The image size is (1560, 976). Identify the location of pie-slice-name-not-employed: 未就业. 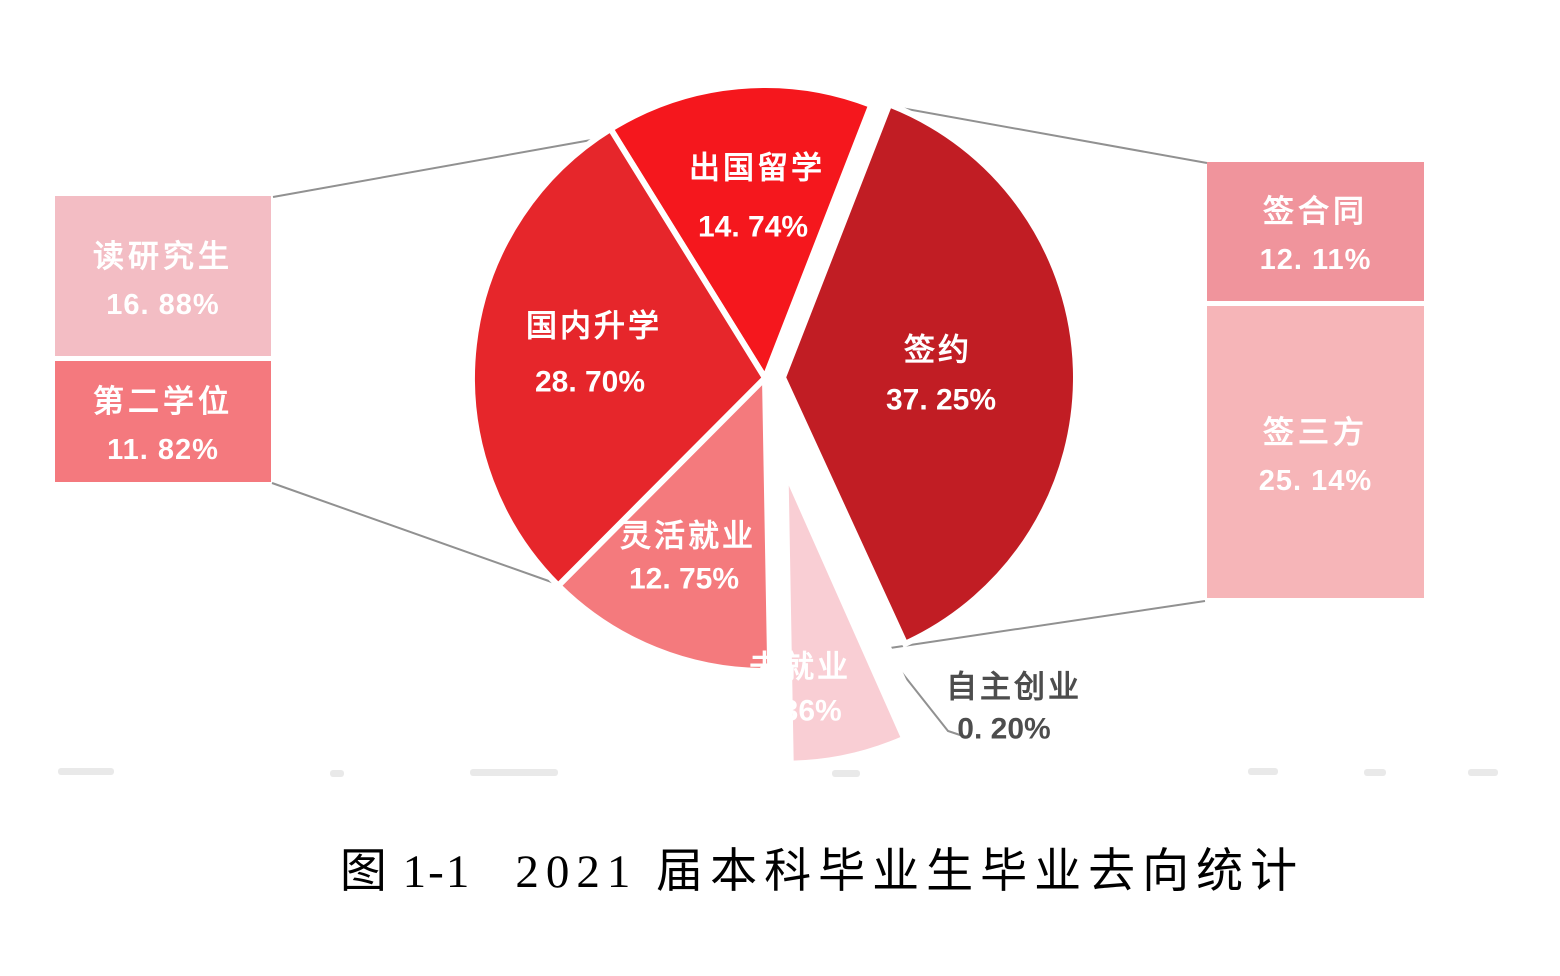
(800, 667).